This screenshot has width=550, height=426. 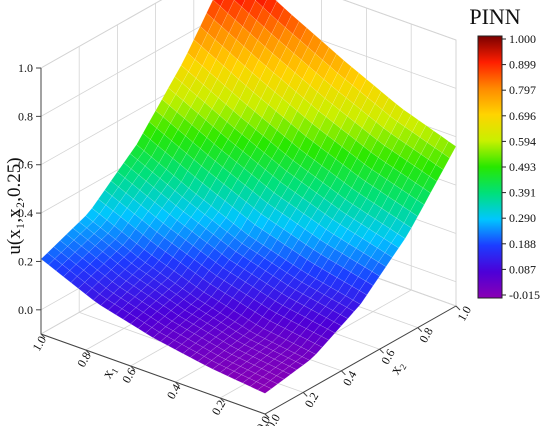 What do you see at coordinates (25, 213) in the screenshot?
I see `z-tick-label: 0.4` at bounding box center [25, 213].